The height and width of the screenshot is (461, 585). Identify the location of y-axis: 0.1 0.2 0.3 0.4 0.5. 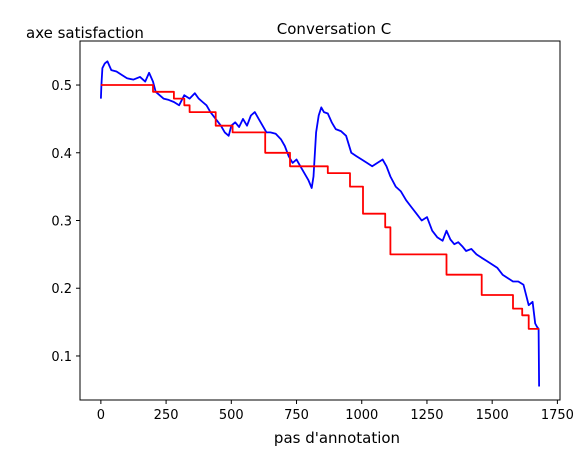
(65, 222).